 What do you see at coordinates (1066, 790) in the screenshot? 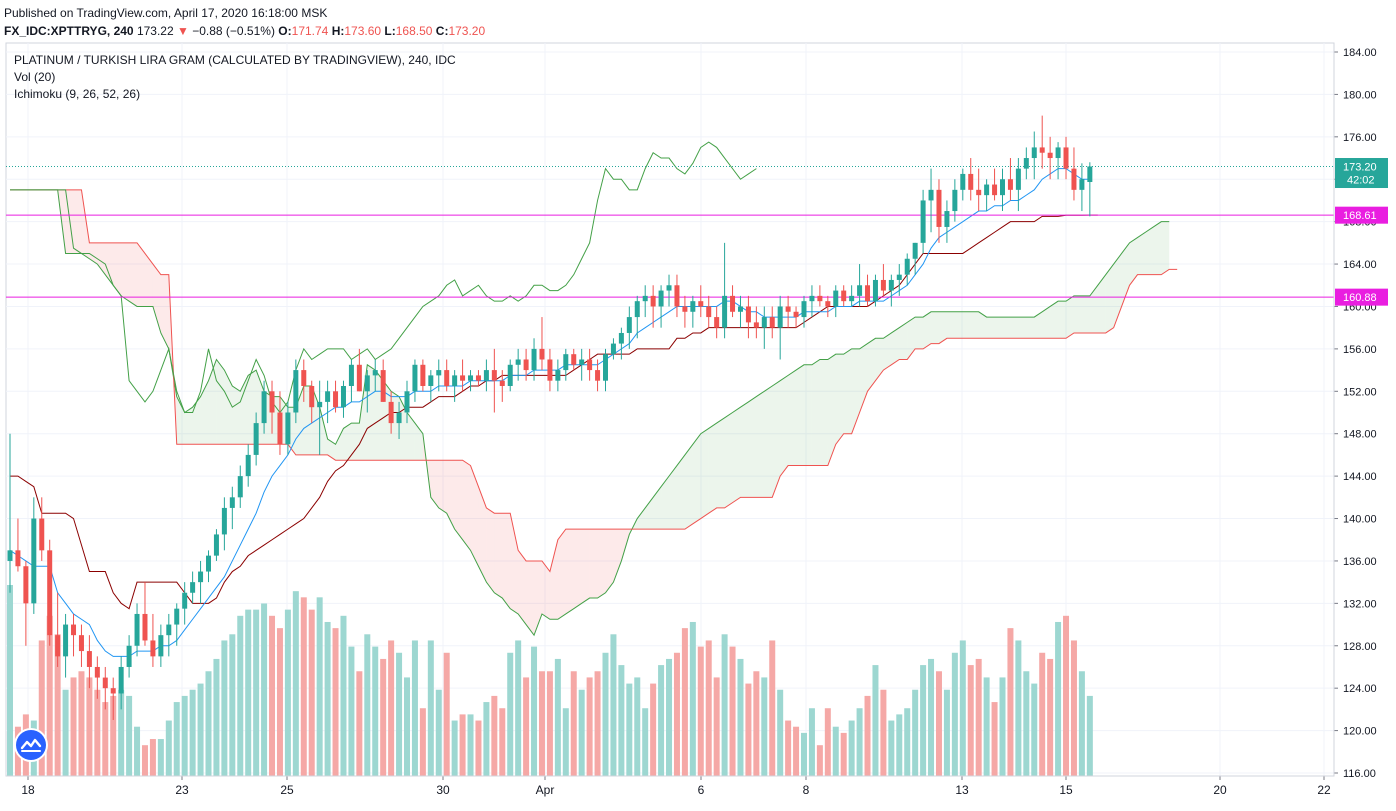
I see `x-tick-label: 15` at bounding box center [1066, 790].